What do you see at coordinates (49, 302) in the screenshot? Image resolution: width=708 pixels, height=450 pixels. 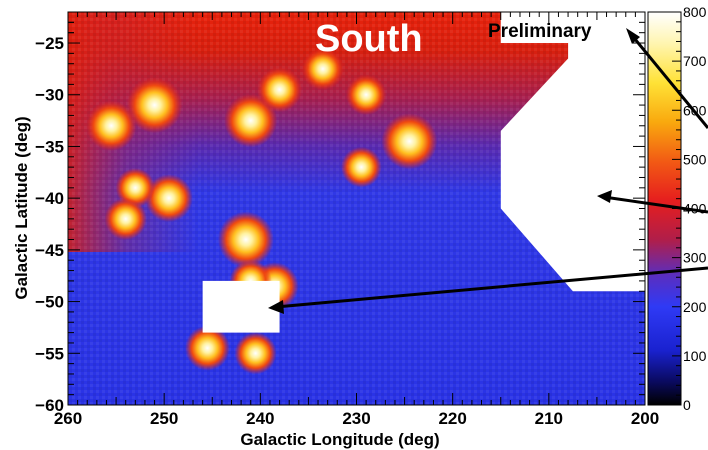 I see `y-tick-label: −50` at bounding box center [49, 302].